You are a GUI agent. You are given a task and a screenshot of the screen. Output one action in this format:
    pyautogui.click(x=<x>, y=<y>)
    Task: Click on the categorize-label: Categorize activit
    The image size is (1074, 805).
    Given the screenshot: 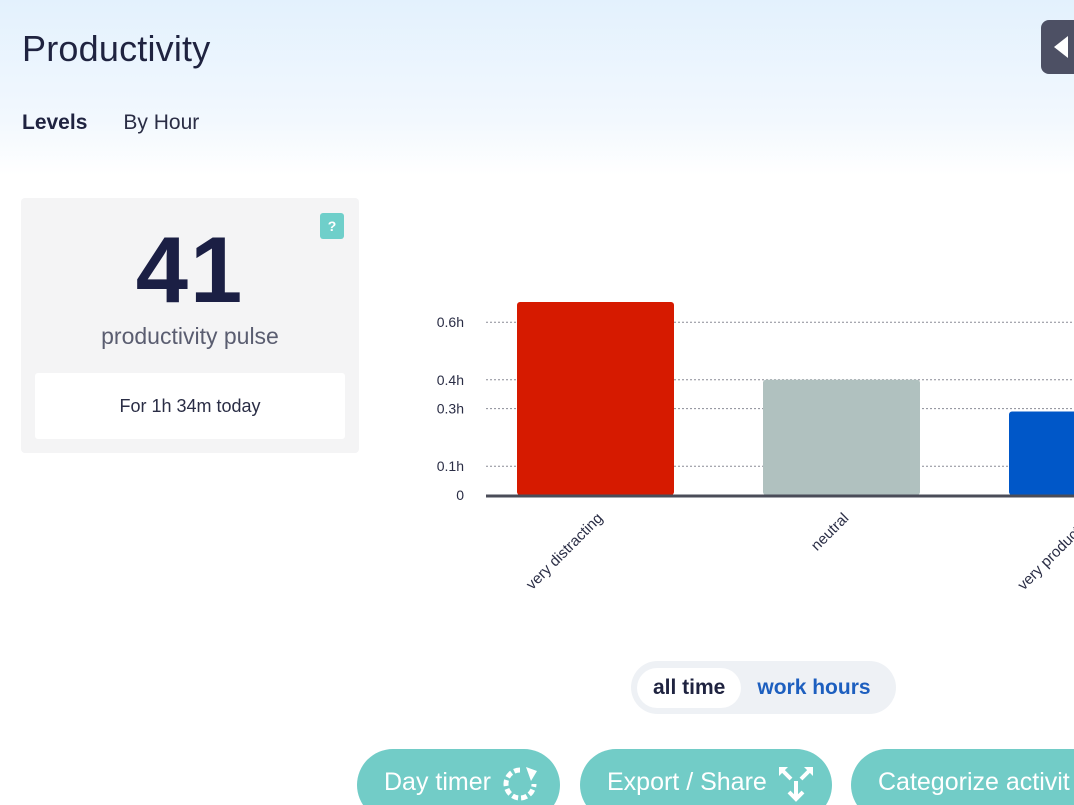 What is the action you would take?
    pyautogui.click(x=974, y=782)
    